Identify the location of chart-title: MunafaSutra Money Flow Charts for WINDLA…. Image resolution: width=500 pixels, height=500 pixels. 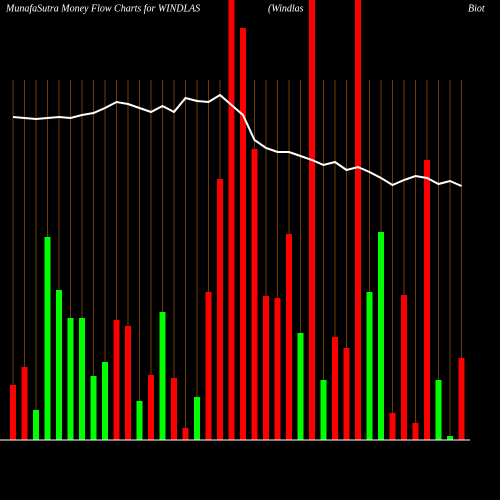
(102, 8).